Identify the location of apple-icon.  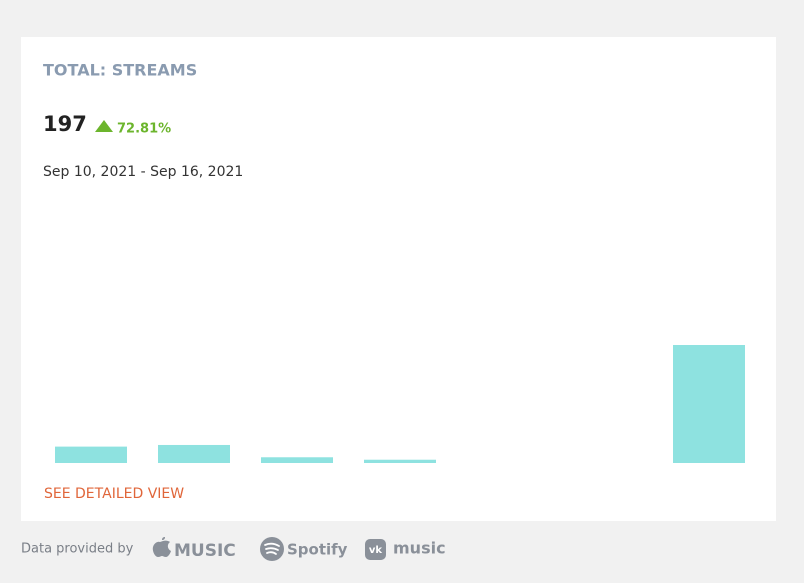
(161, 547).